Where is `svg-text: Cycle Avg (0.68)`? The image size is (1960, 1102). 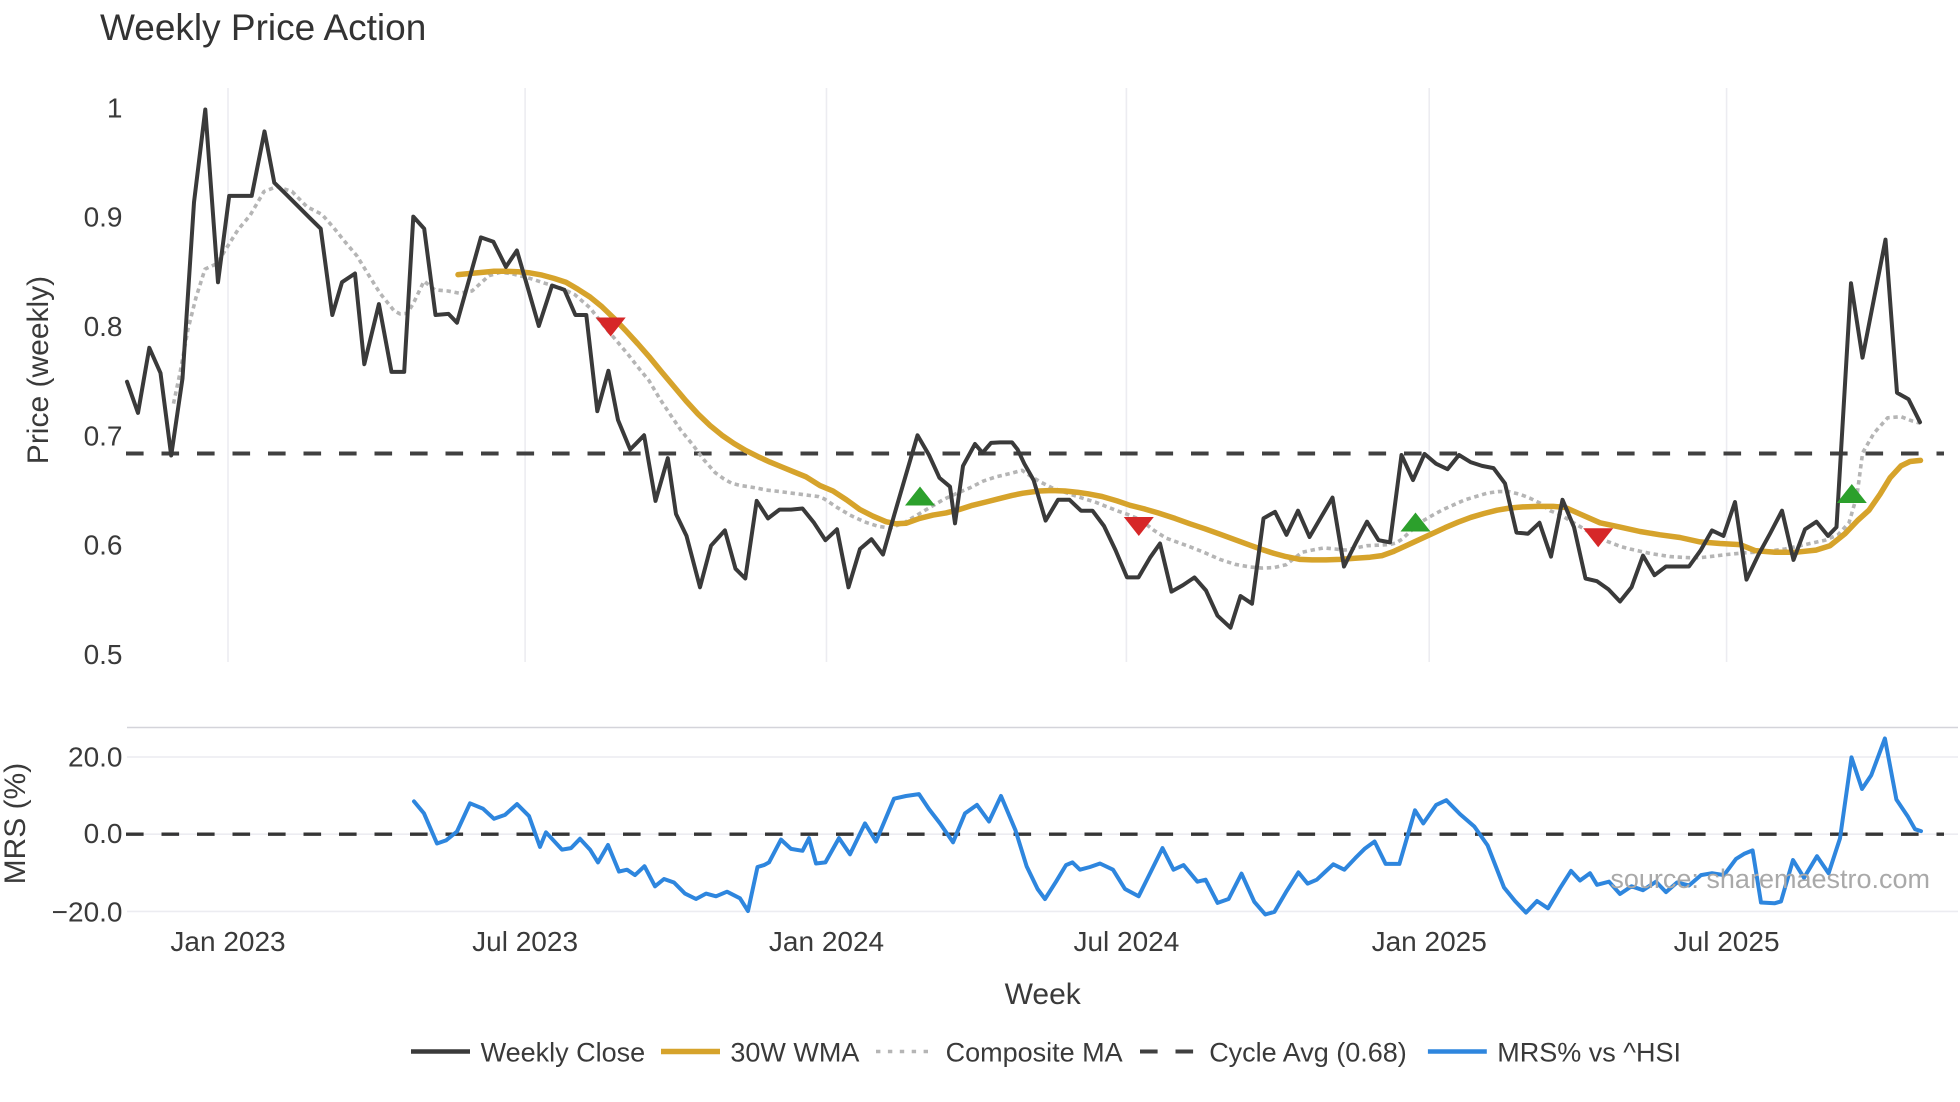 svg-text: Cycle Avg (0.68) is located at coordinates (1308, 1053).